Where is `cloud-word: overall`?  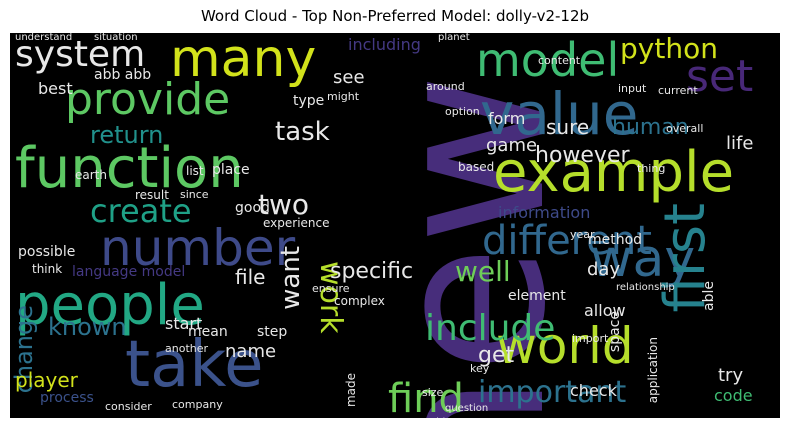
cloud-word: overall is located at coordinates (685, 128).